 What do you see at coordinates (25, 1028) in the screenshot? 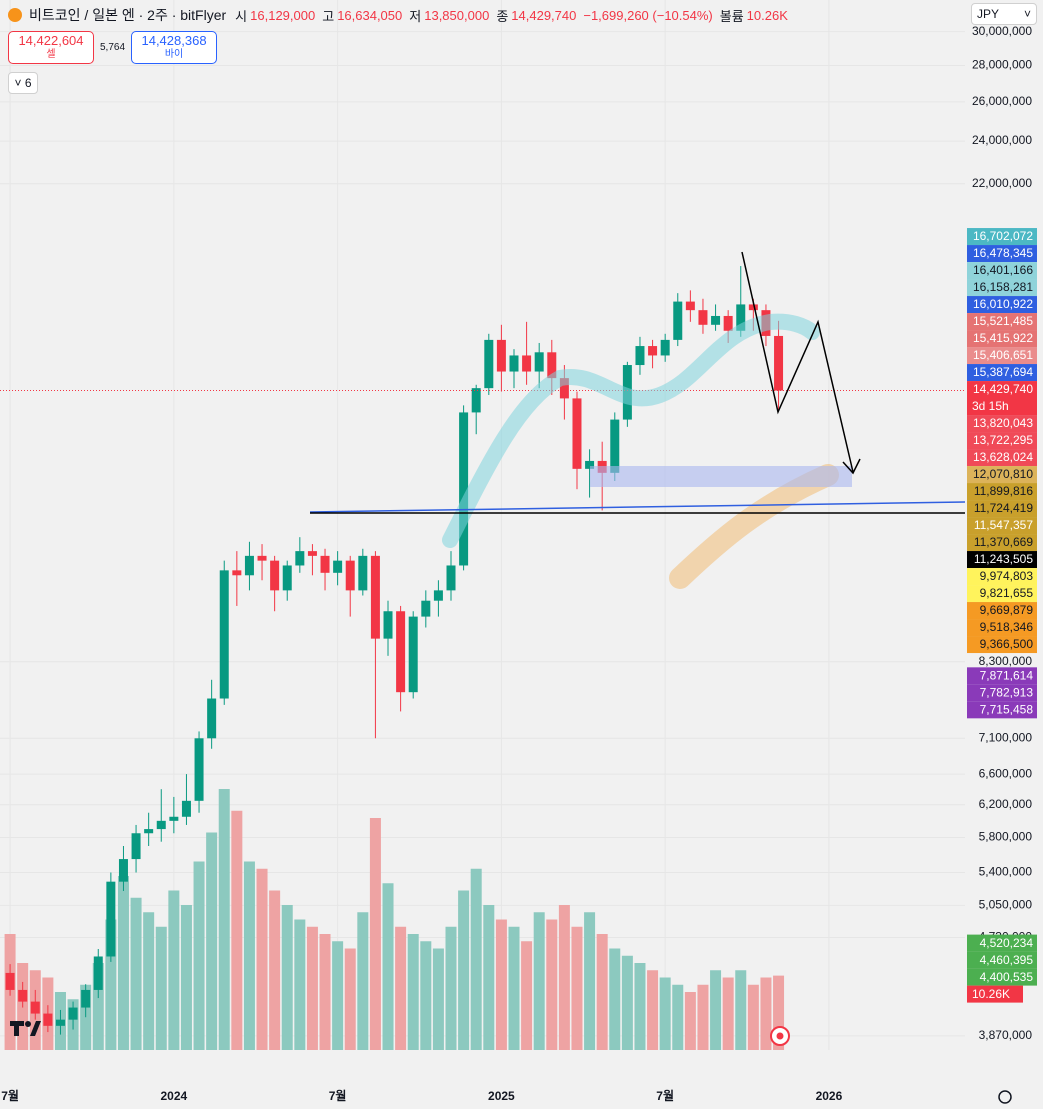
I see `logo` at bounding box center [25, 1028].